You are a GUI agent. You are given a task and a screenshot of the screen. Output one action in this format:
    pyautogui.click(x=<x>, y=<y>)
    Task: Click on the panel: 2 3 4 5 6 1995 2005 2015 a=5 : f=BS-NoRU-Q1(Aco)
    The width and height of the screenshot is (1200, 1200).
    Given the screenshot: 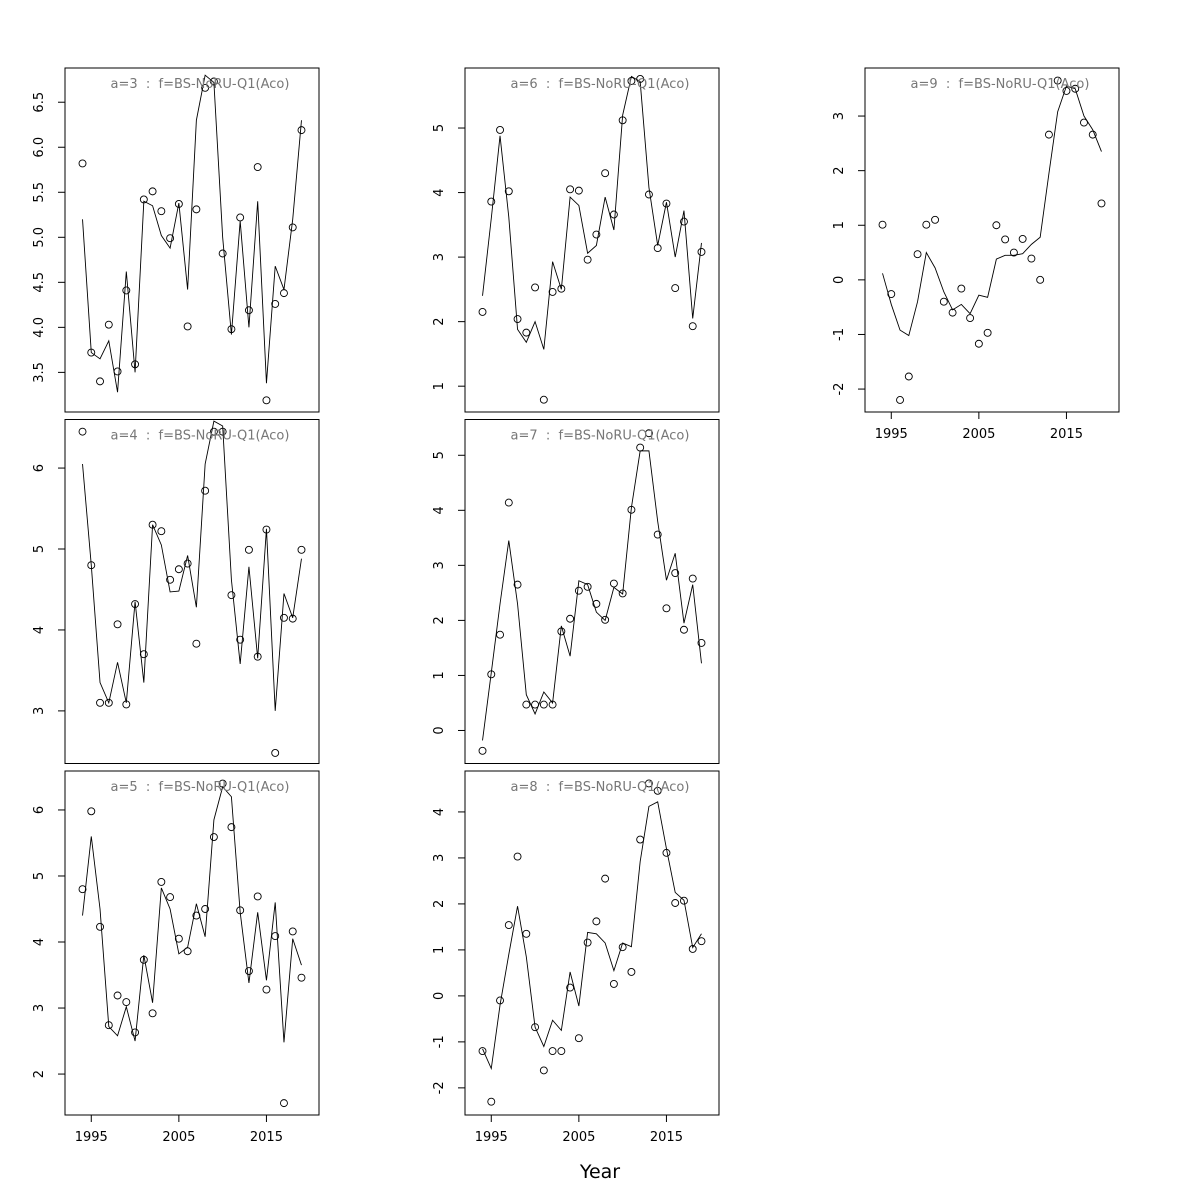 What is the action you would take?
    pyautogui.click(x=176, y=957)
    